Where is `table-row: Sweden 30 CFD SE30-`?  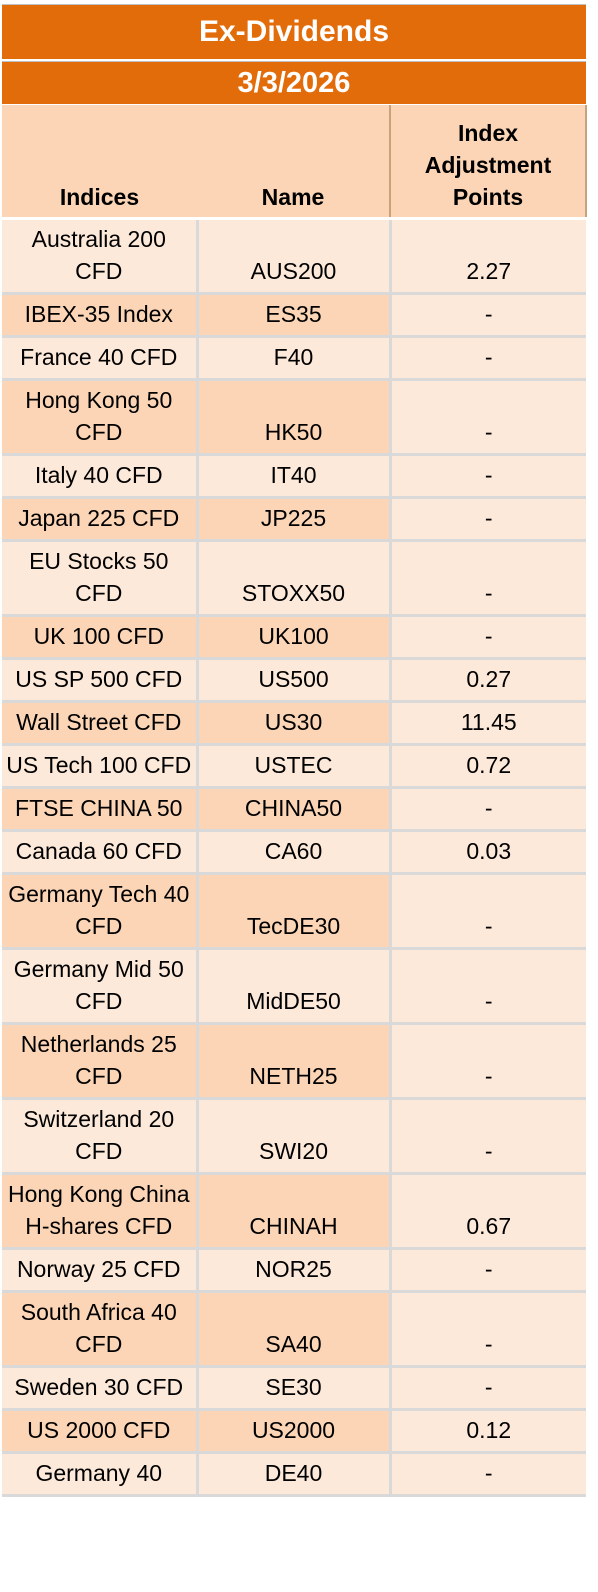 table-row: Sweden 30 CFD SE30- is located at coordinates (294, 1388).